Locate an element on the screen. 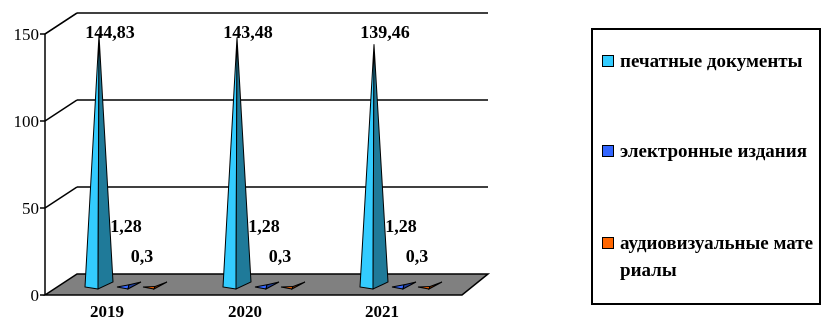 This screenshot has height=325, width=827. pyramid-2020-s0-front is located at coordinates (230, 163).